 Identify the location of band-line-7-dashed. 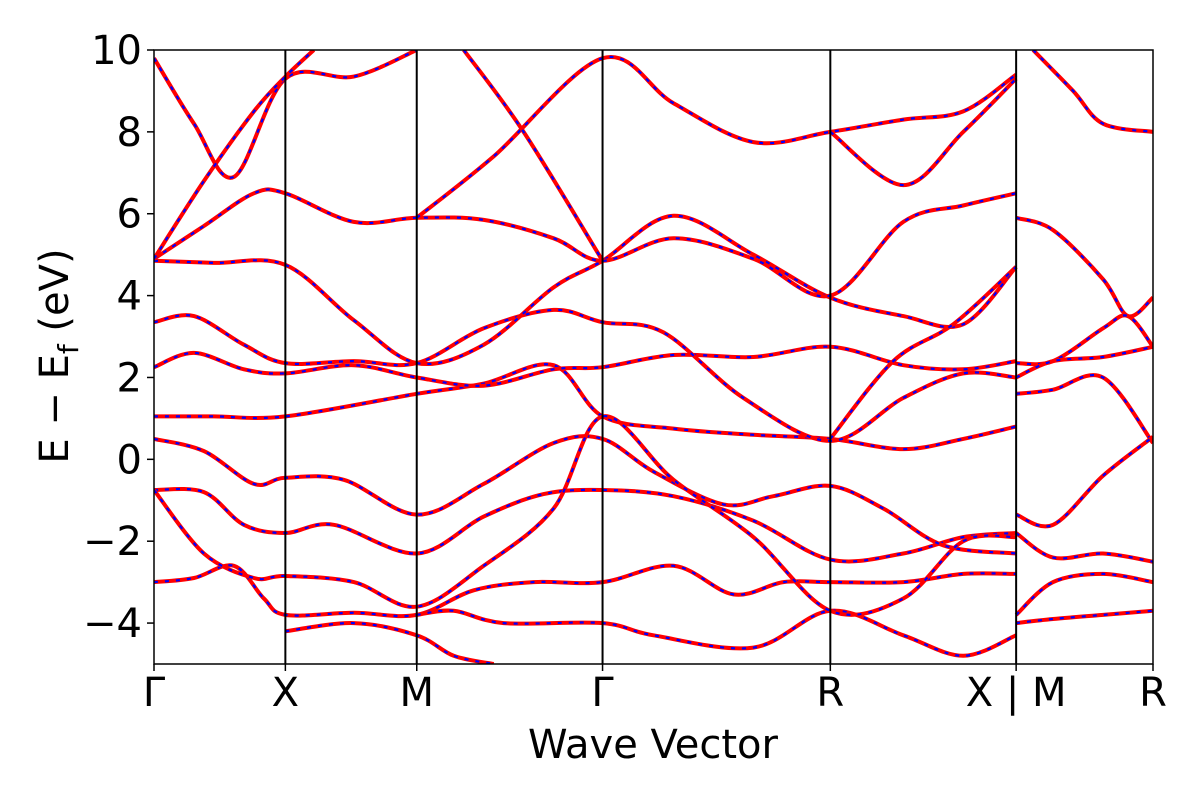
(585, 243).